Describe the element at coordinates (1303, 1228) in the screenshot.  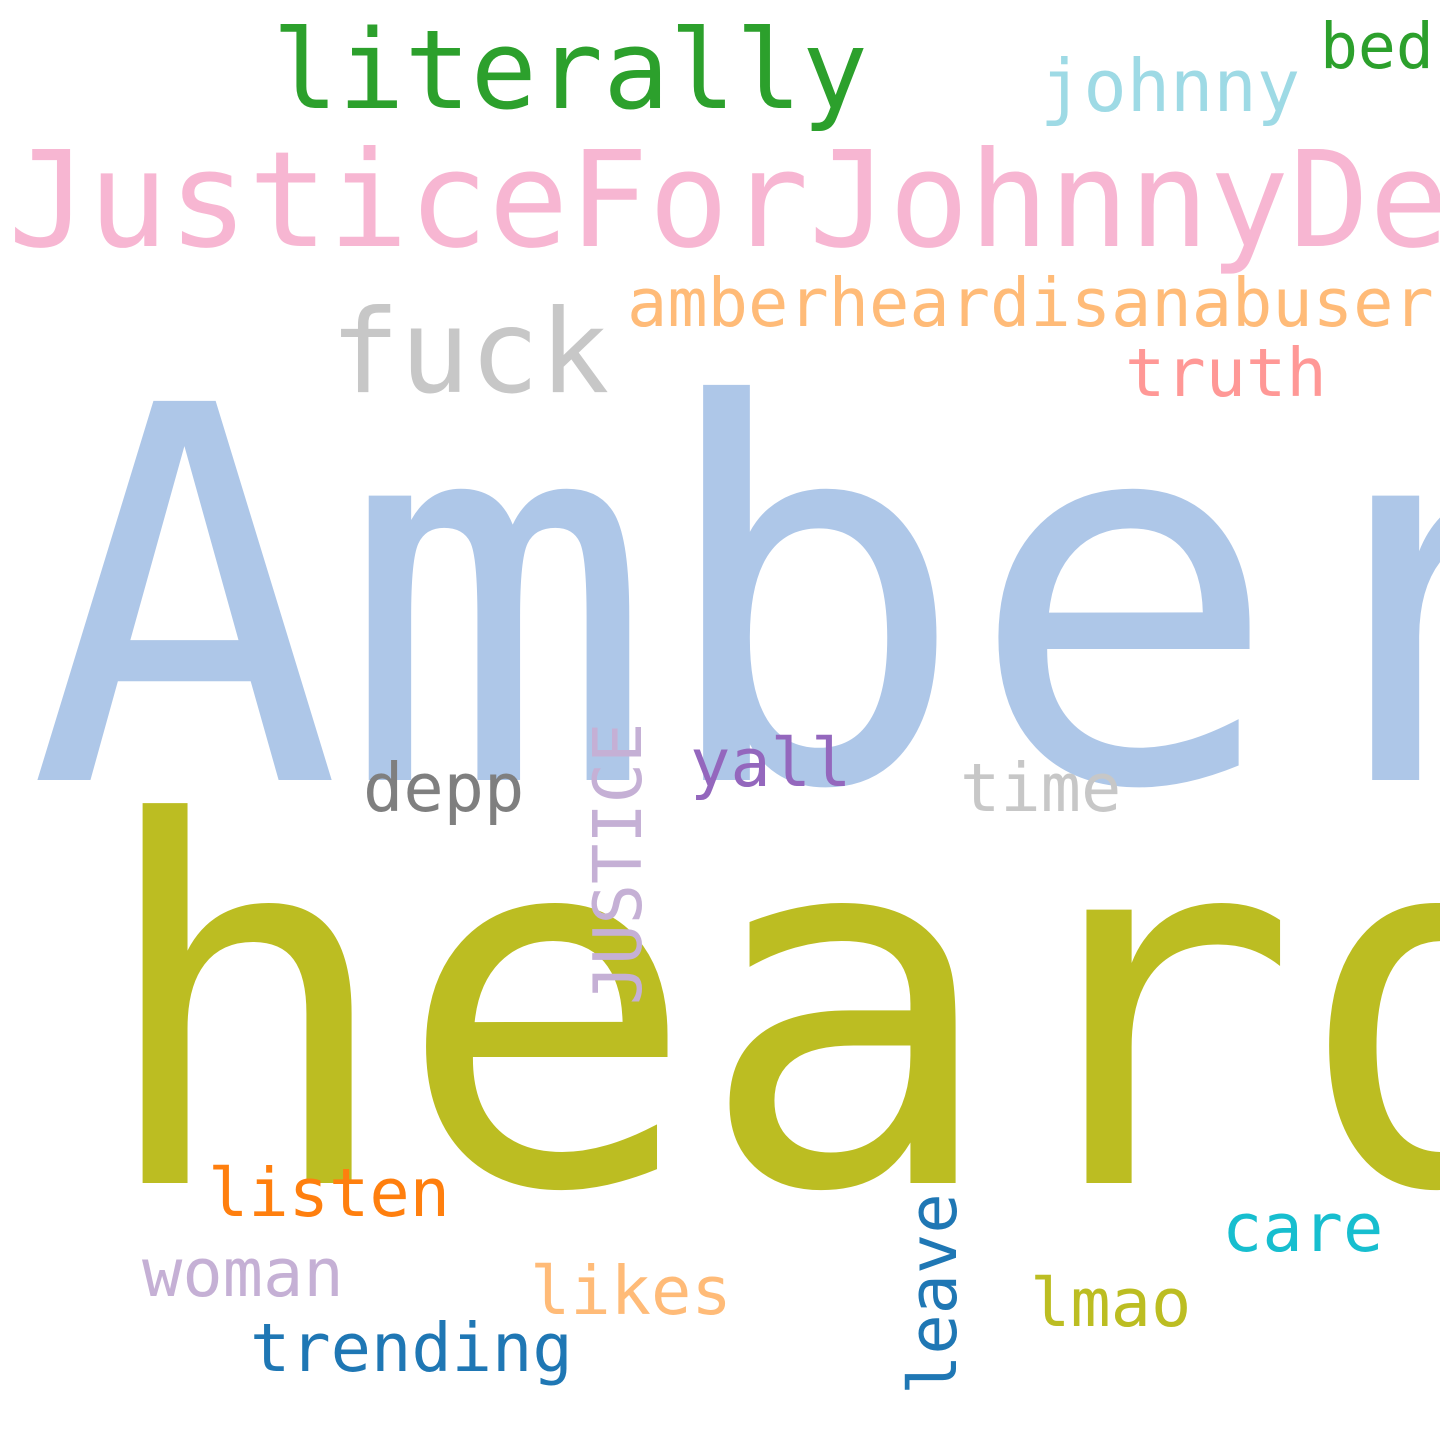
I see `word-care: care` at that location.